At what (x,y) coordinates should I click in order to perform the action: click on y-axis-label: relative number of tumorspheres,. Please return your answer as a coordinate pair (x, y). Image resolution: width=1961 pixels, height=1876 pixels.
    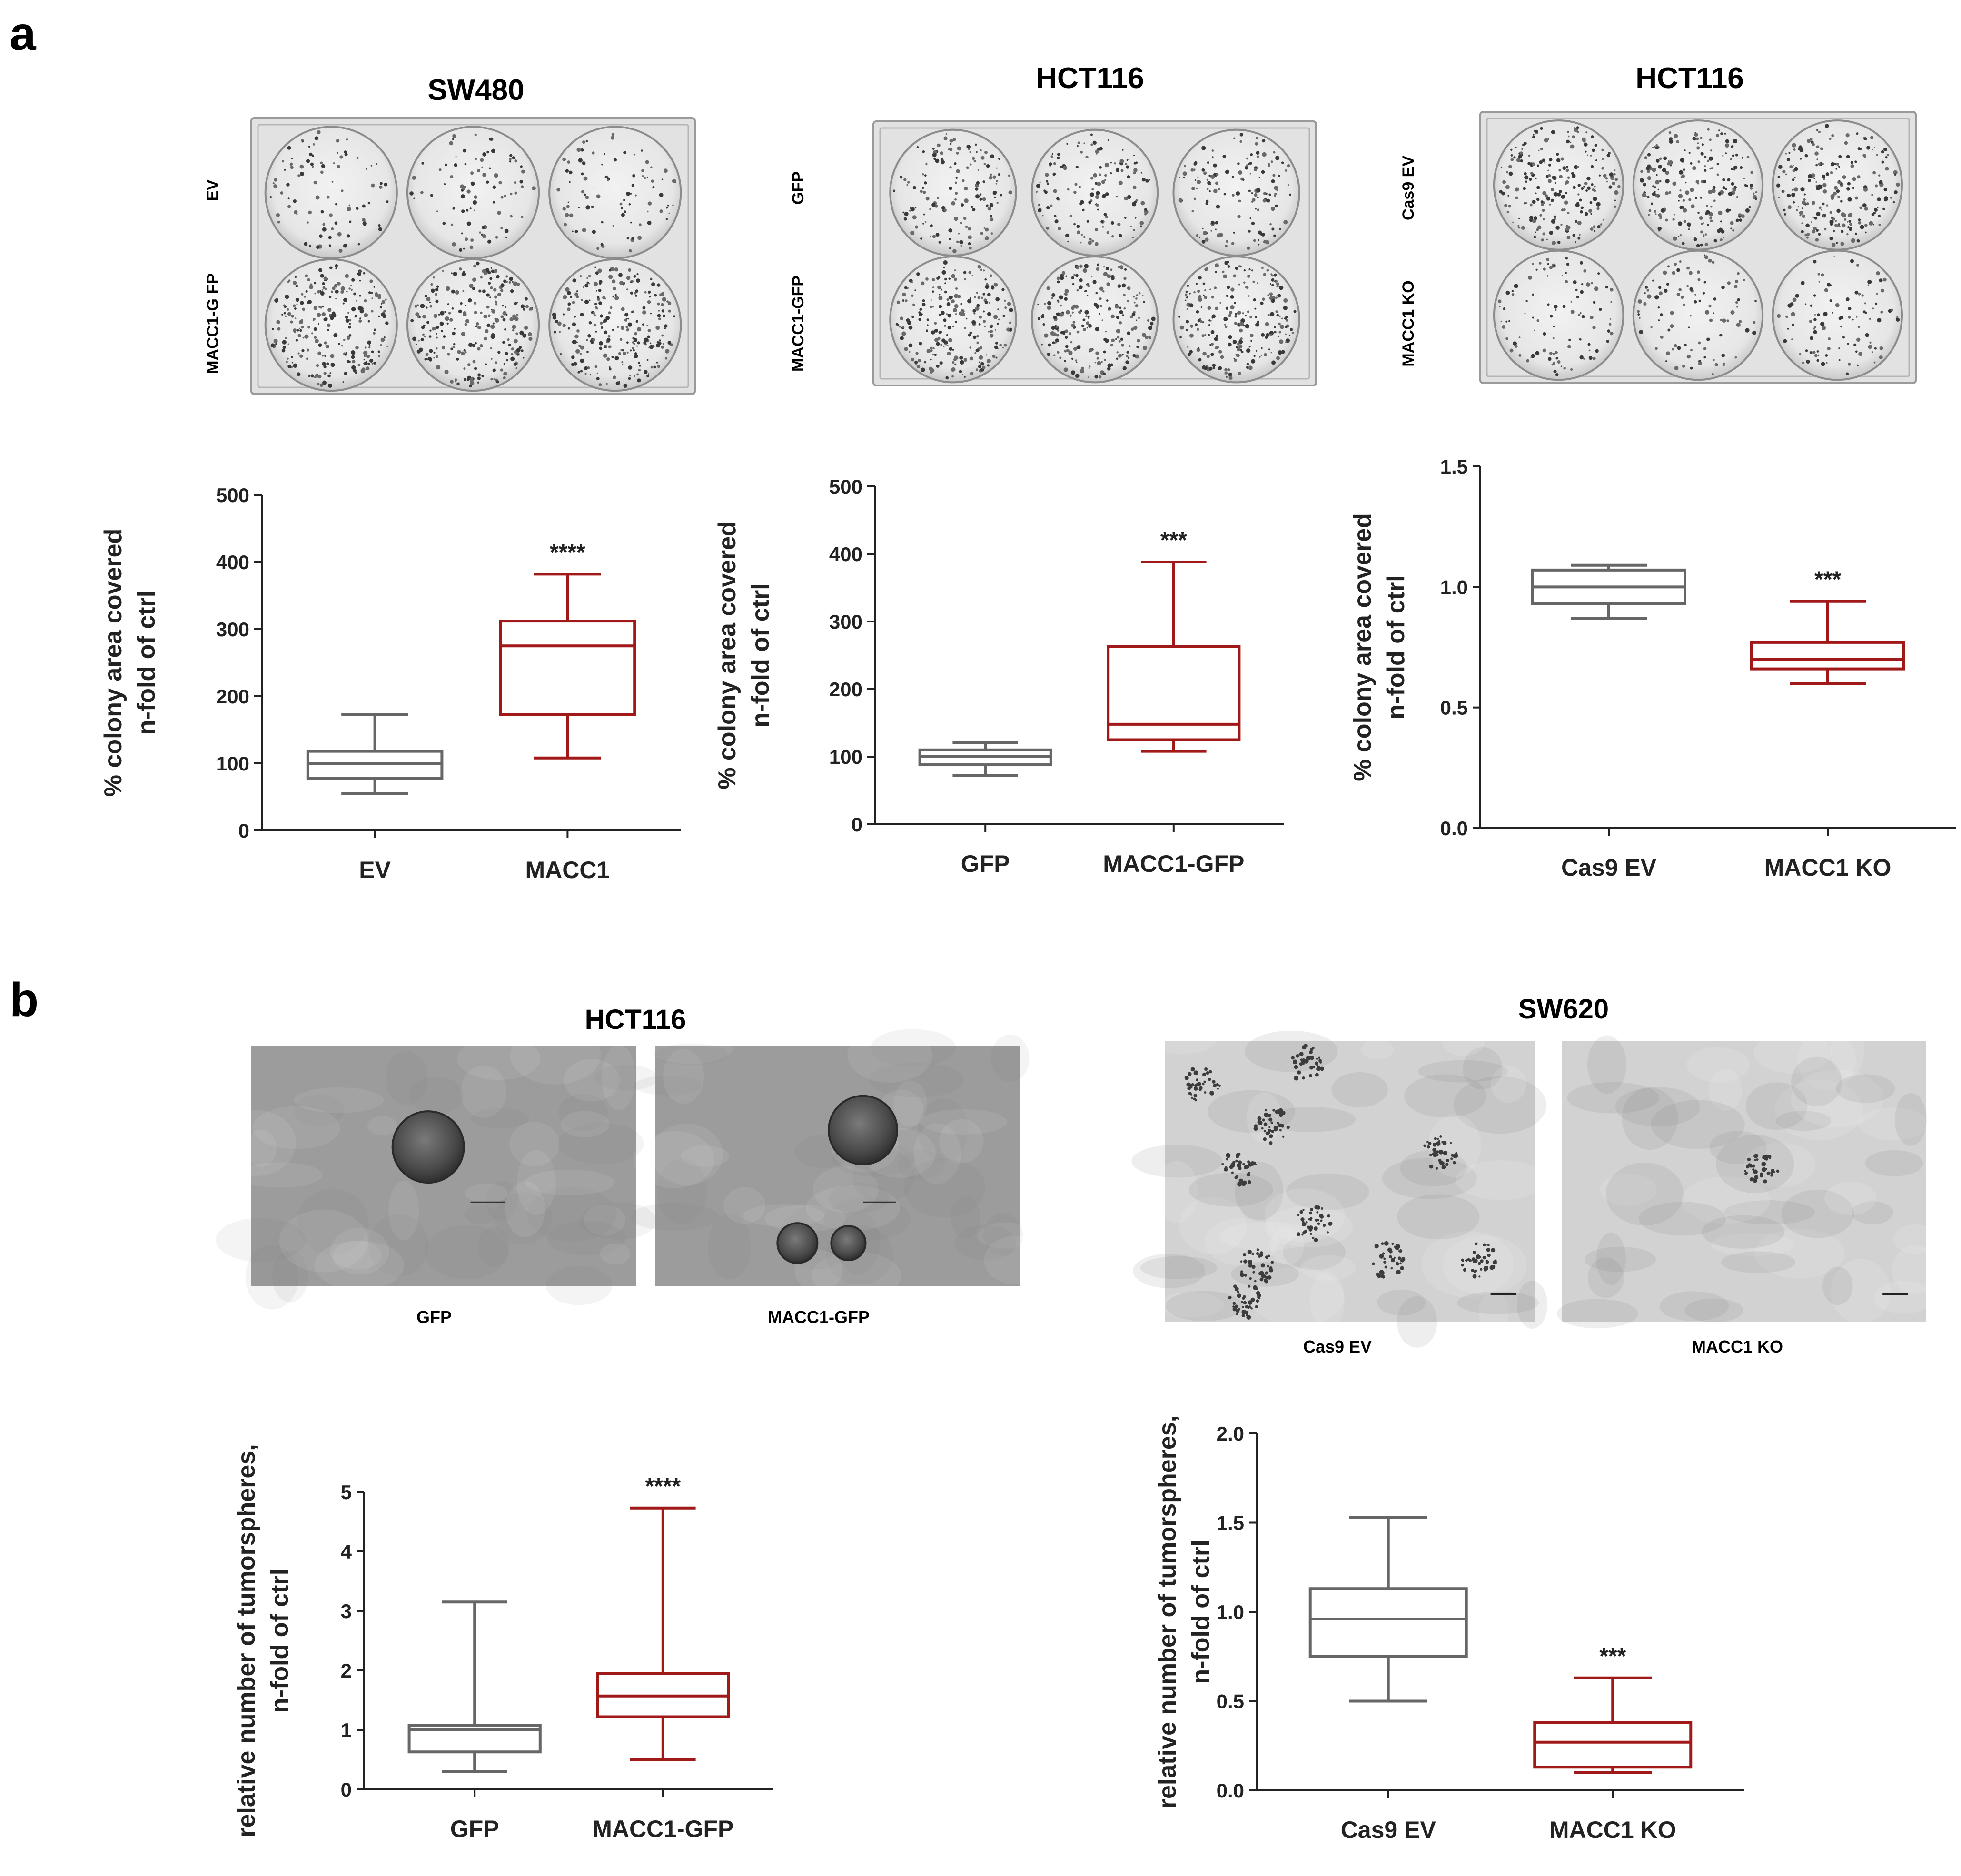
    Looking at the image, I should click on (1167, 1611).